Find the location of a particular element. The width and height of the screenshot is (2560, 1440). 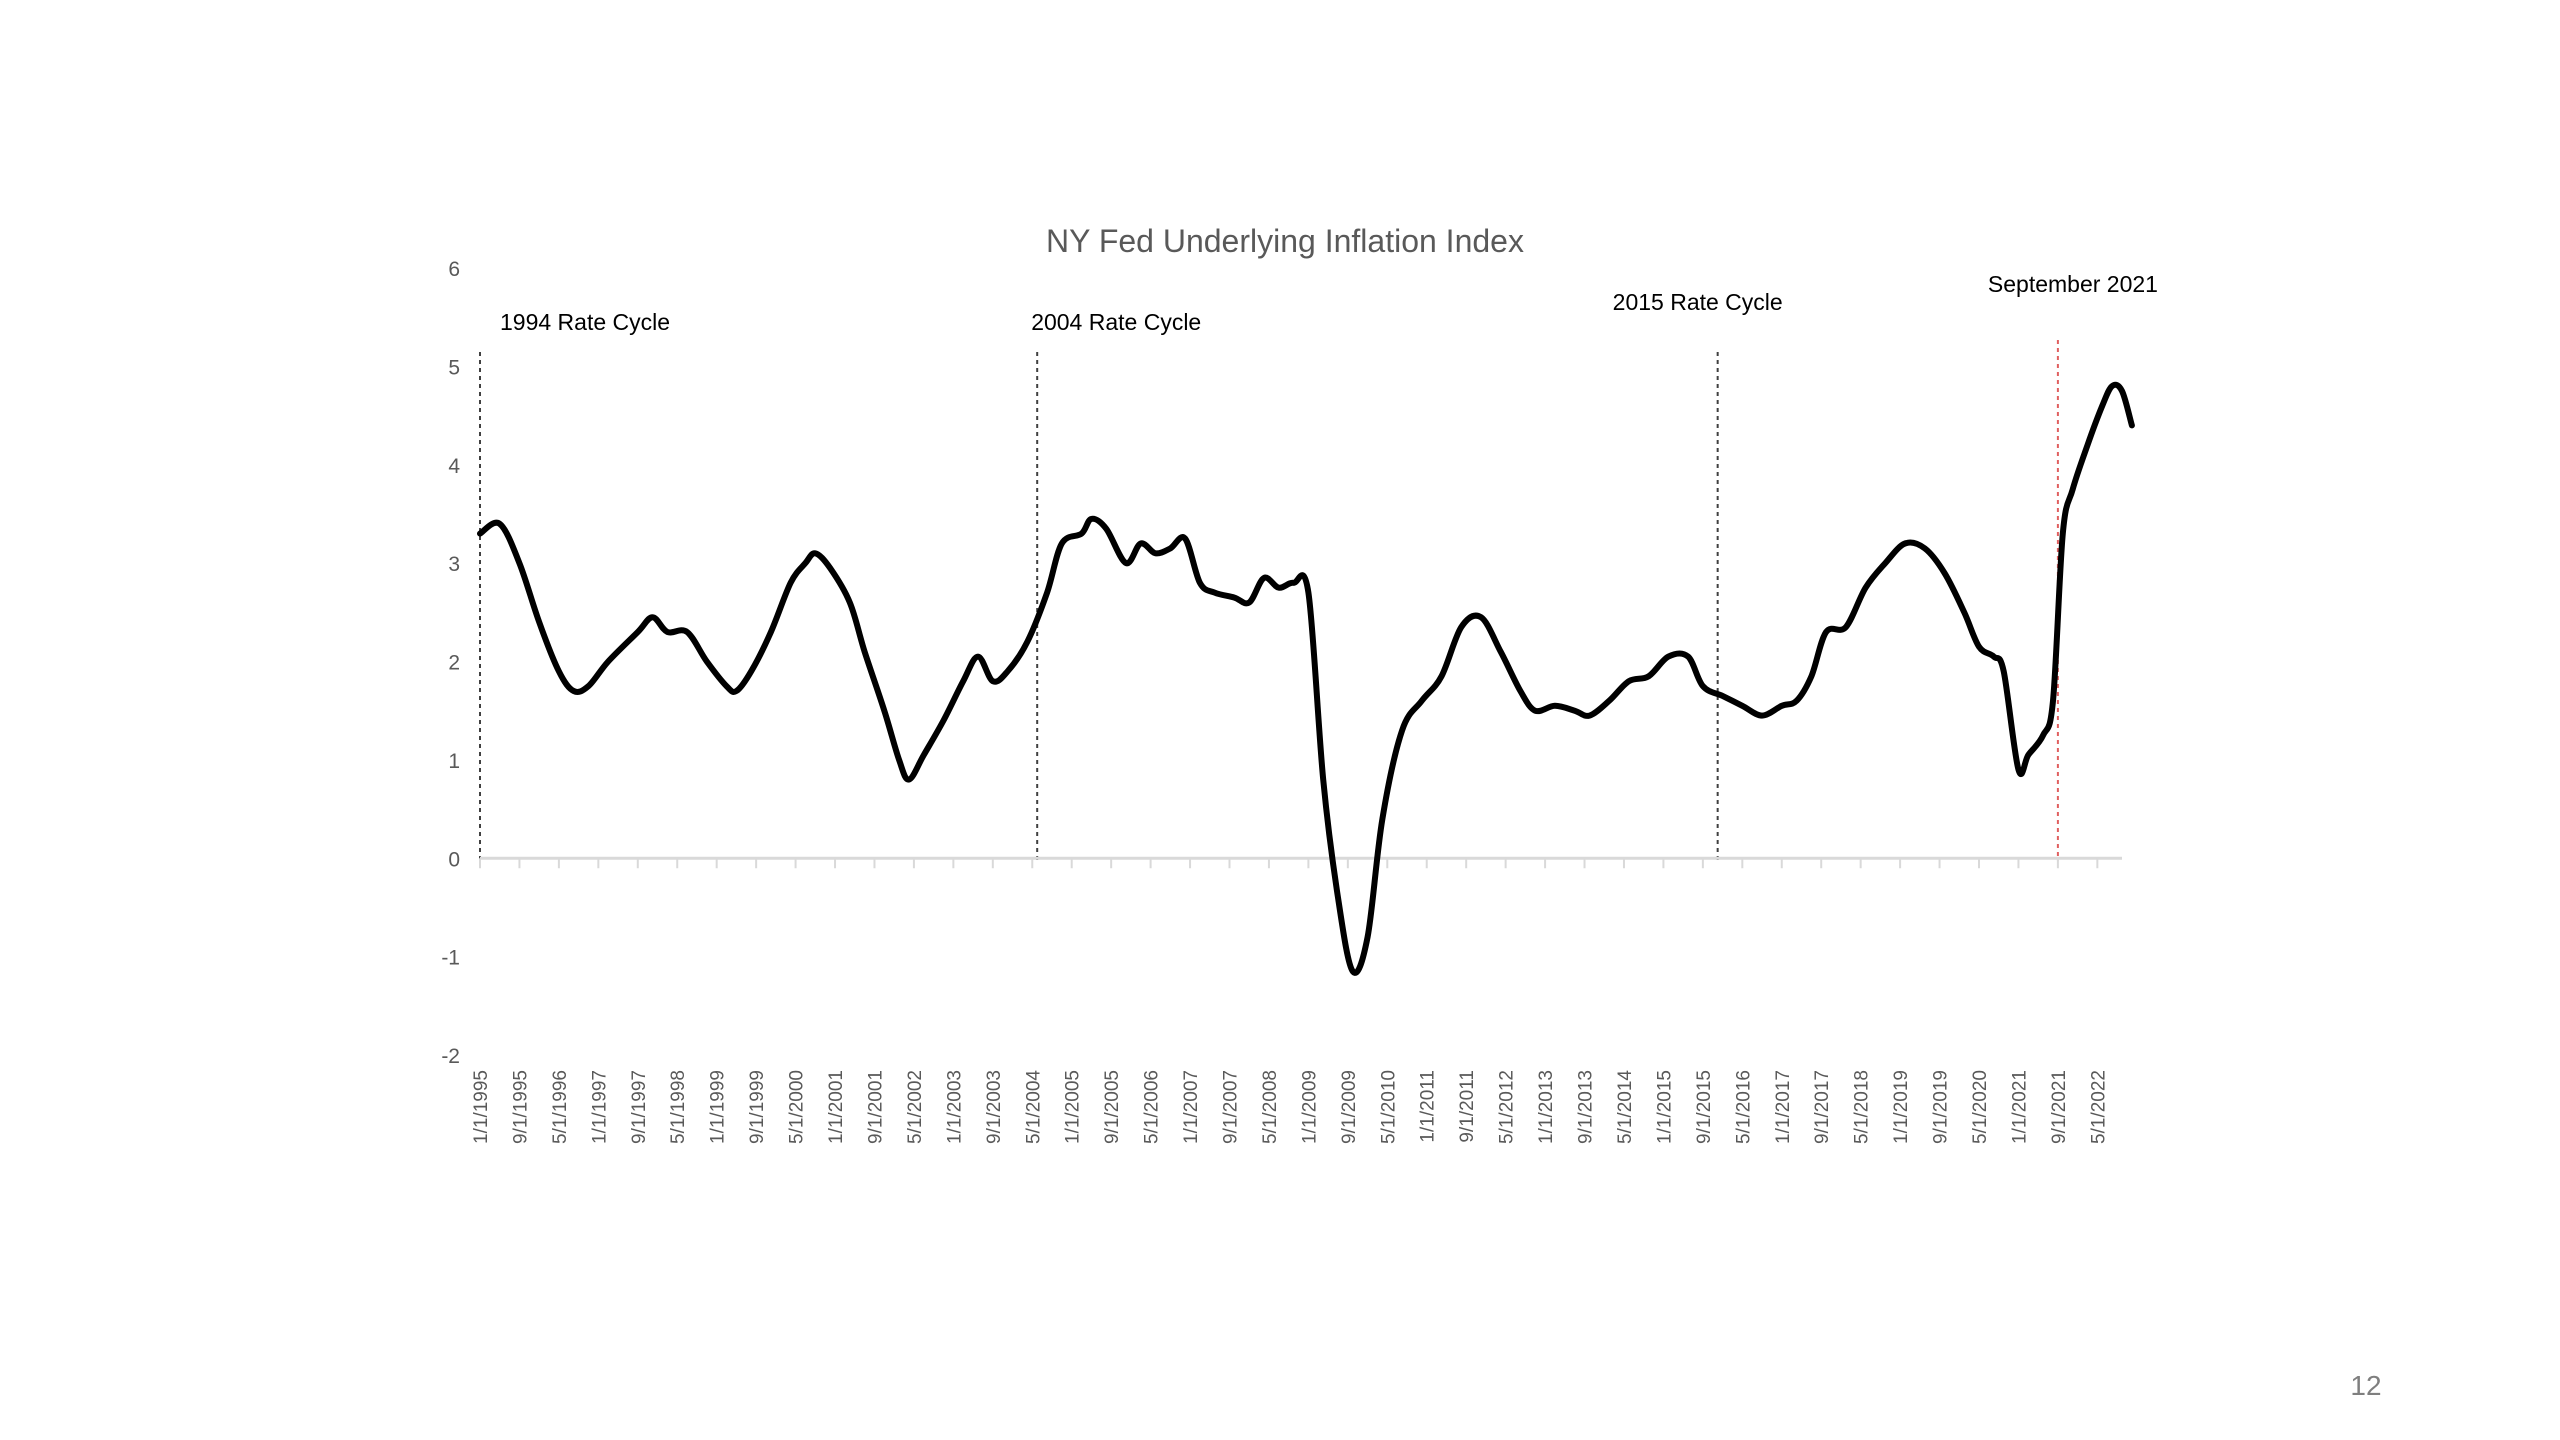

x-tick-label: 9/1/2003 is located at coordinates (994, 1107).